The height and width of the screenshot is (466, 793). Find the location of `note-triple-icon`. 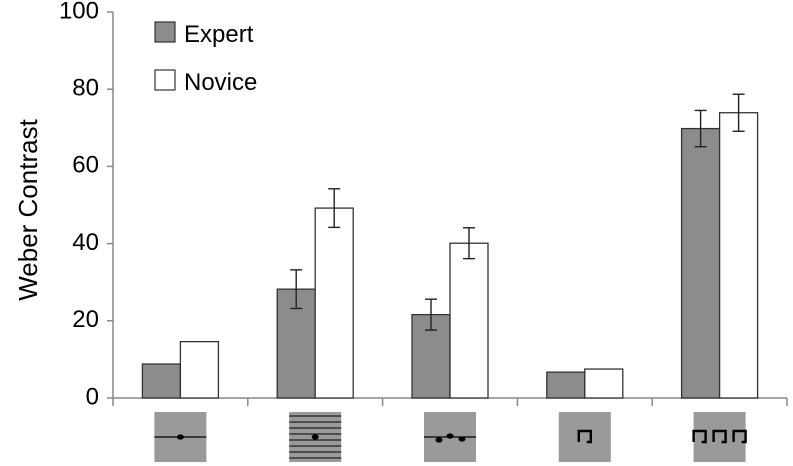

note-triple-icon is located at coordinates (450, 437).